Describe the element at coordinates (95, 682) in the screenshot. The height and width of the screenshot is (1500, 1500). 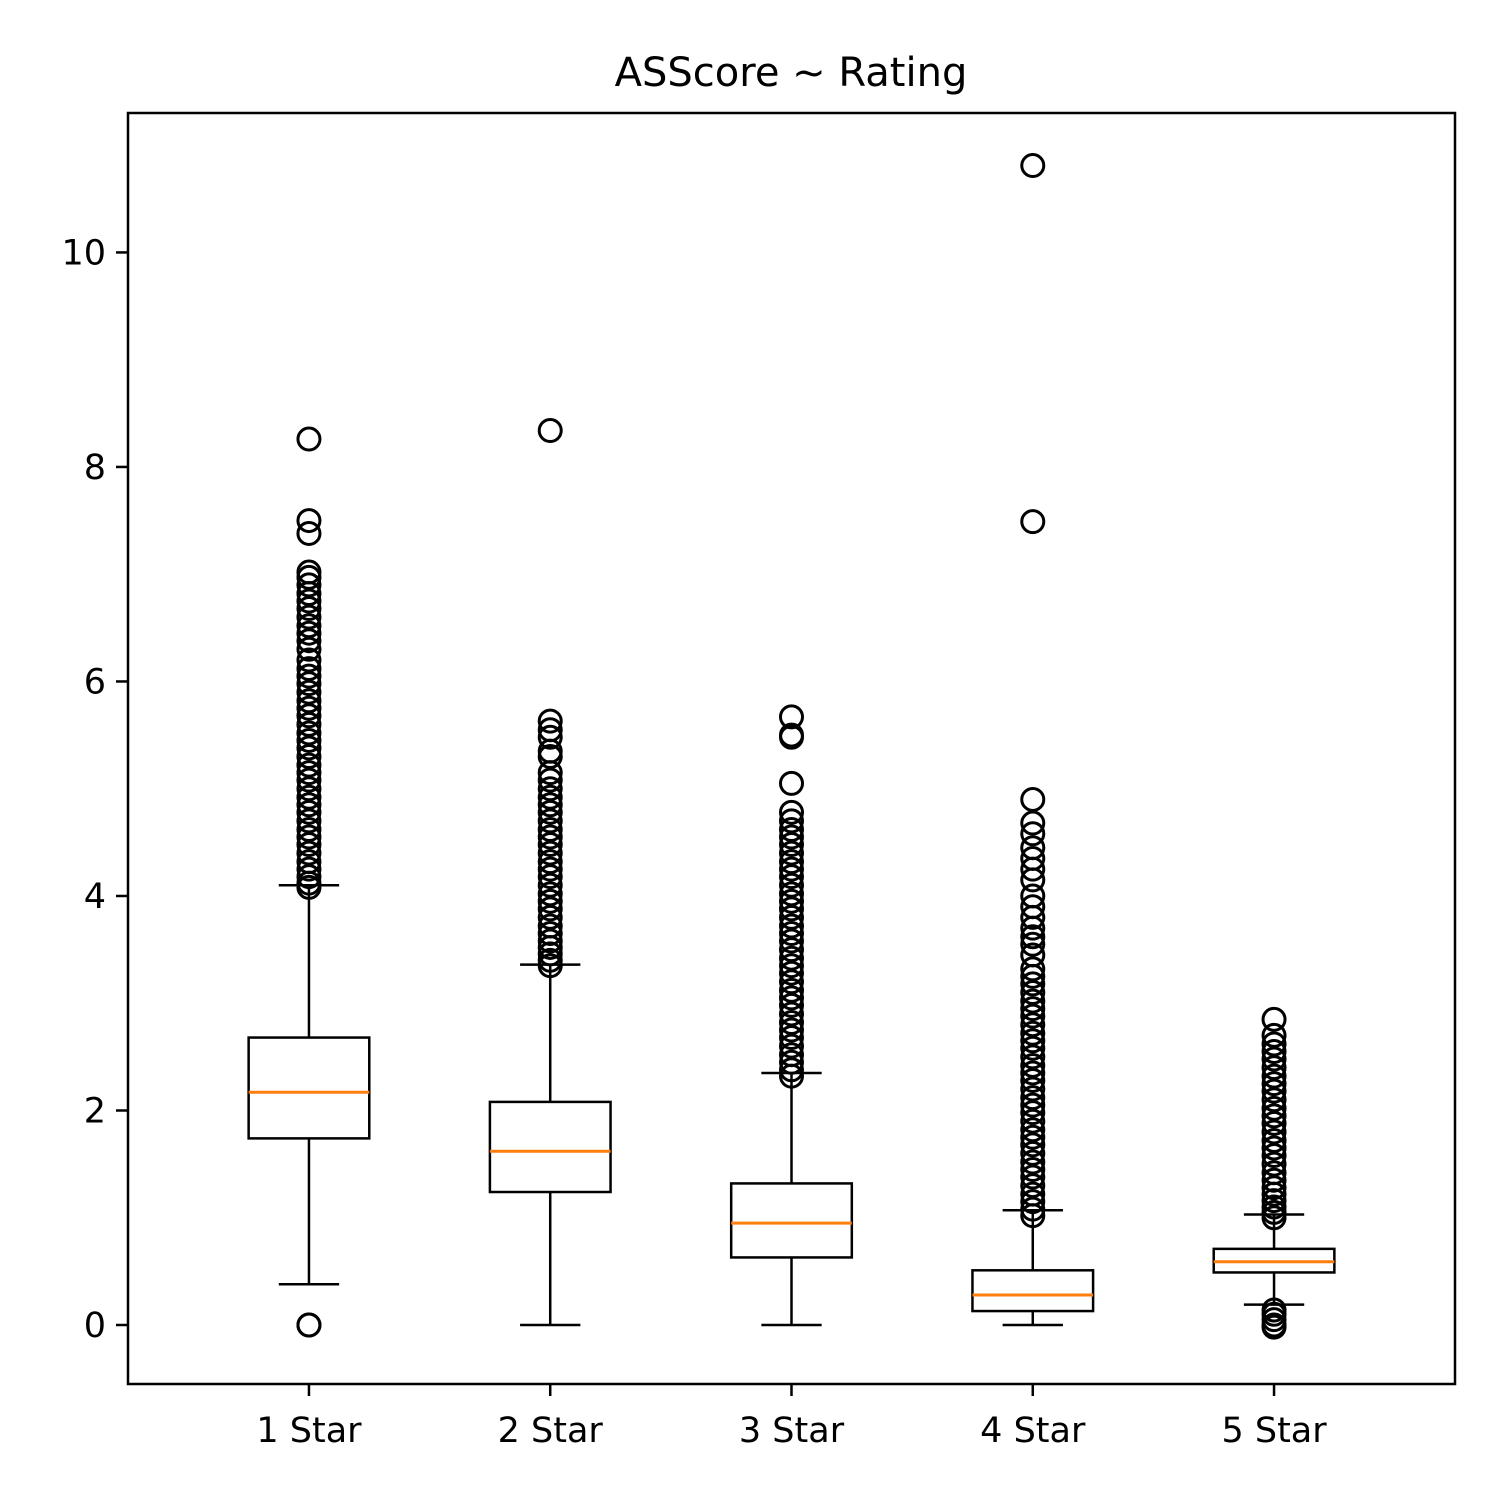
I see `y-tick-label: 6` at that location.